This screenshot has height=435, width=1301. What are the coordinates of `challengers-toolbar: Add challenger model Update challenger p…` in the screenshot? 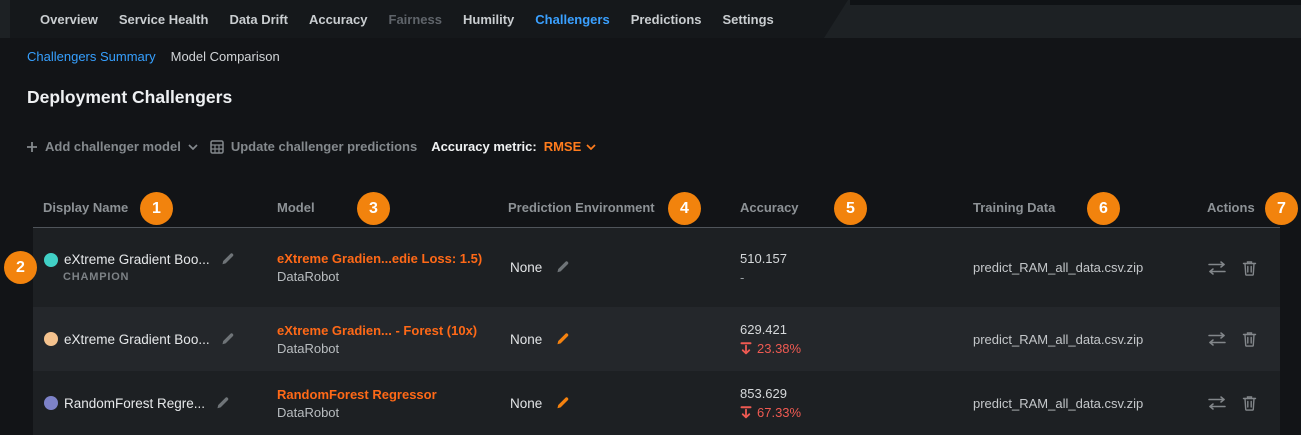 It's located at (311, 146).